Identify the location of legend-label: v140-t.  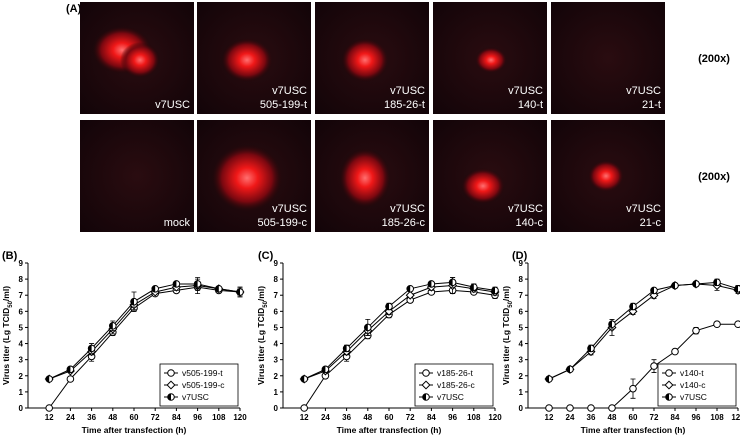
(692, 373).